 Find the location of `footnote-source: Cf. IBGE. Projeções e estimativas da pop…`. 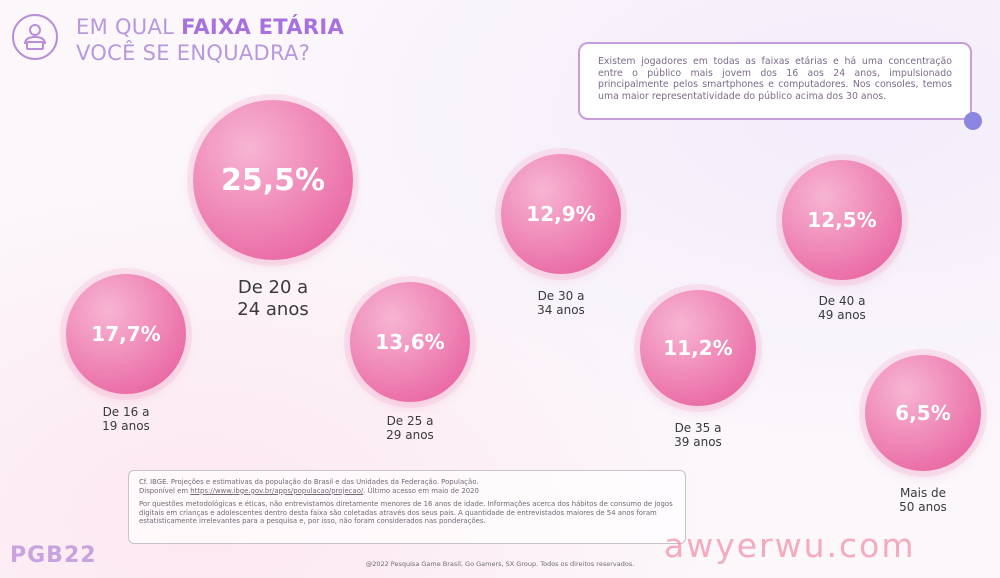

footnote-source: Cf. IBGE. Projeções e estimativas da pop… is located at coordinates (407, 486).